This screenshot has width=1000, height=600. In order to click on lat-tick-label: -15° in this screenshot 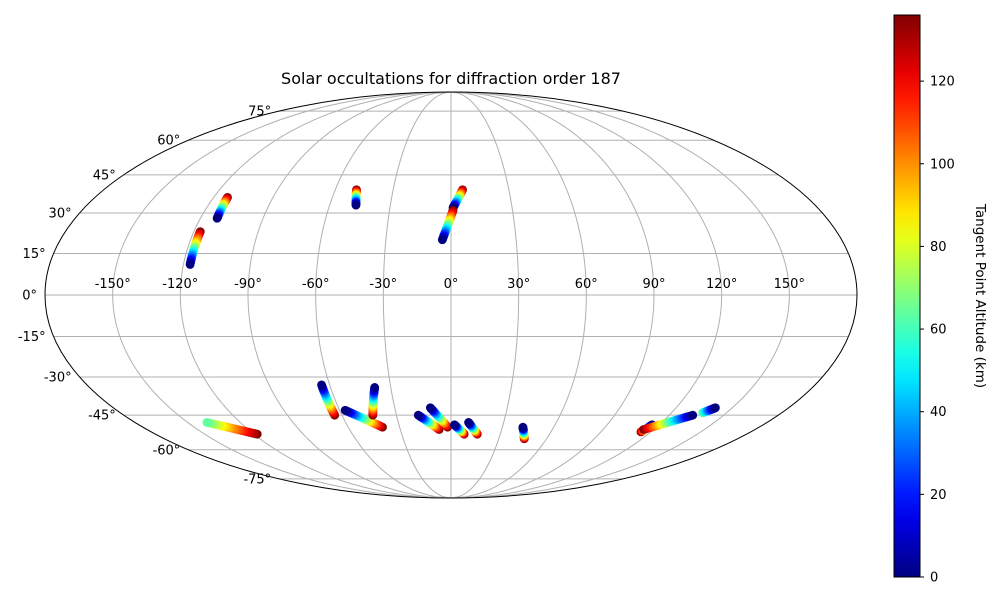, I will do `click(32, 337)`.